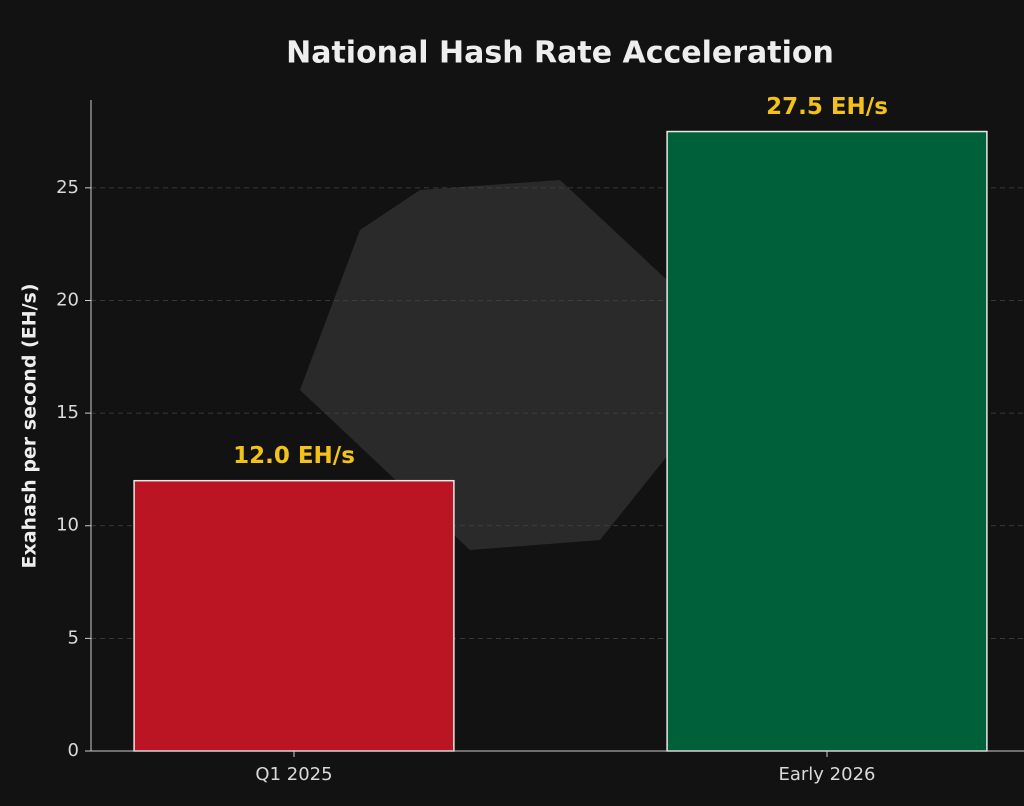 This screenshot has width=1024, height=806. I want to click on x-tick-label: Q1 2025, so click(293, 774).